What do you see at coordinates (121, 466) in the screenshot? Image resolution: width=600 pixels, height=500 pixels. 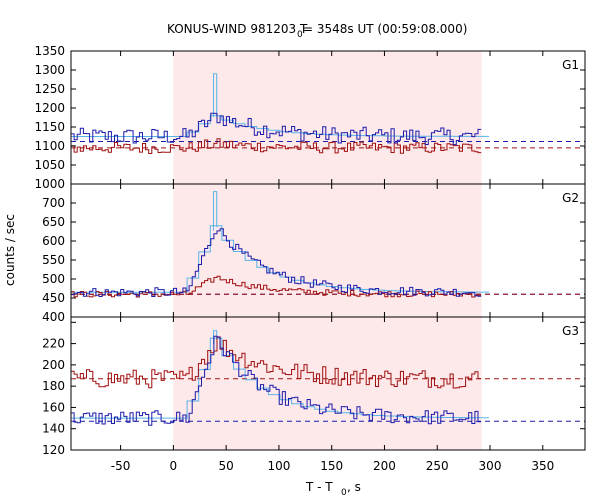 I see `x-tick-label: -50` at bounding box center [121, 466].